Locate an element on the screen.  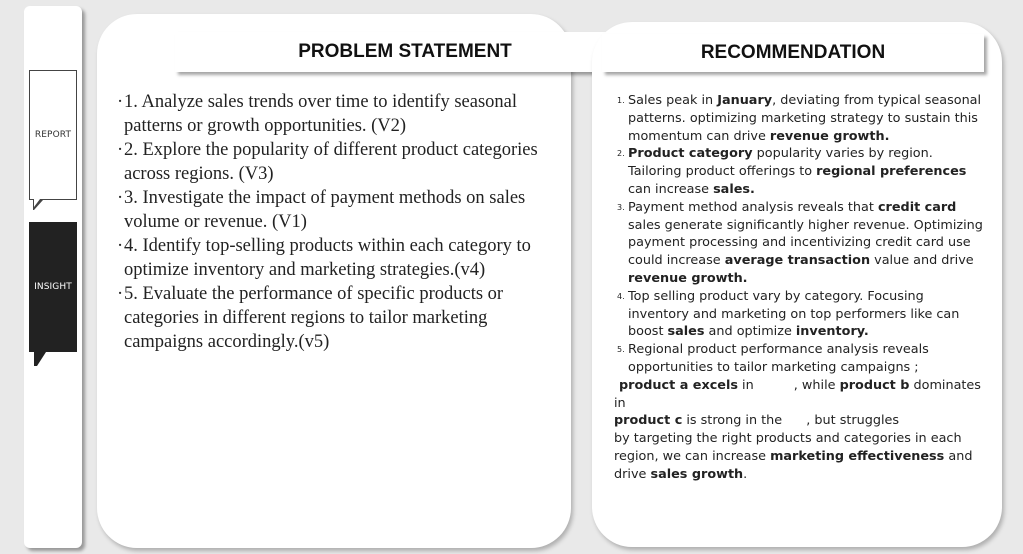
nav-report-button: REPORT is located at coordinates (53, 140).